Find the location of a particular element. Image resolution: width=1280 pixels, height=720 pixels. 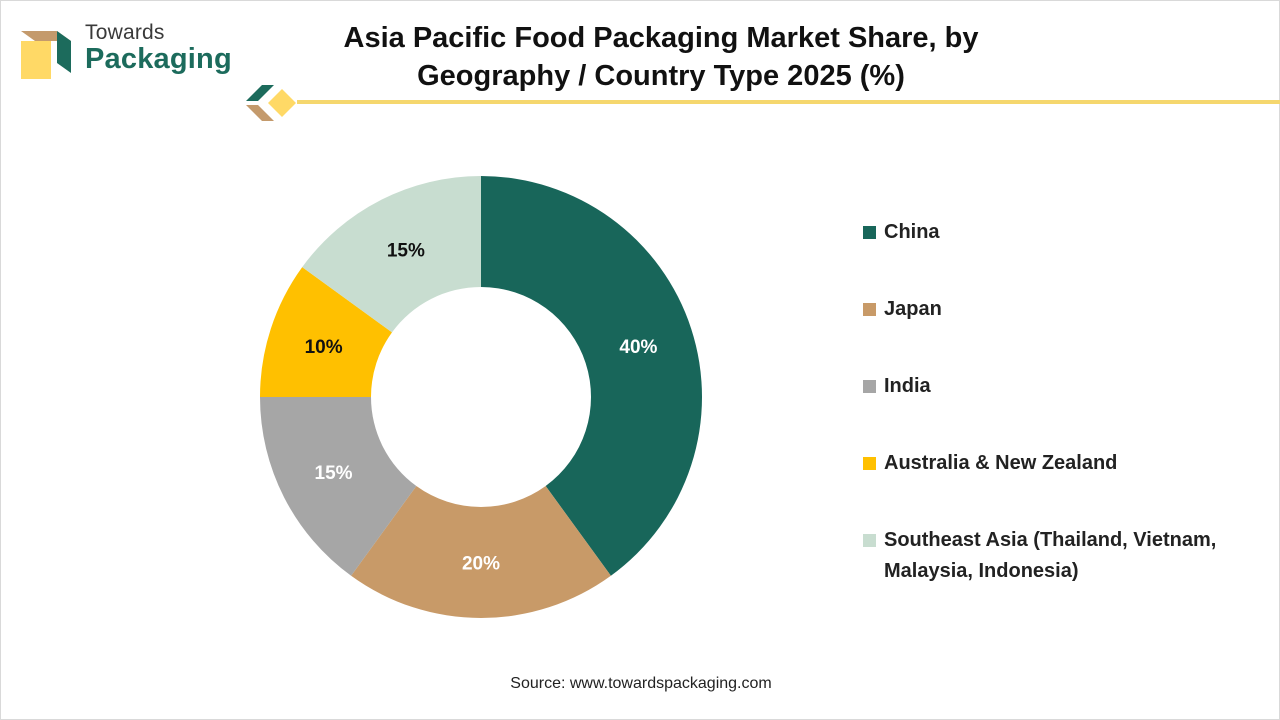

slice-value-label-2: 20% is located at coordinates (481, 564).